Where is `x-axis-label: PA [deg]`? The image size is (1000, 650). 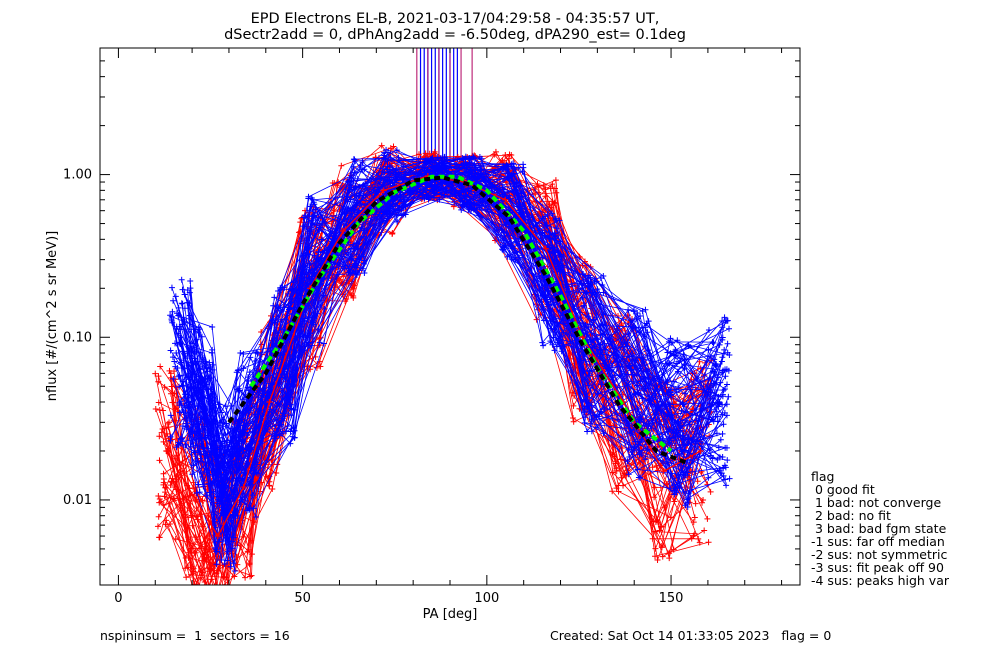 x-axis-label: PA [deg] is located at coordinates (450, 614).